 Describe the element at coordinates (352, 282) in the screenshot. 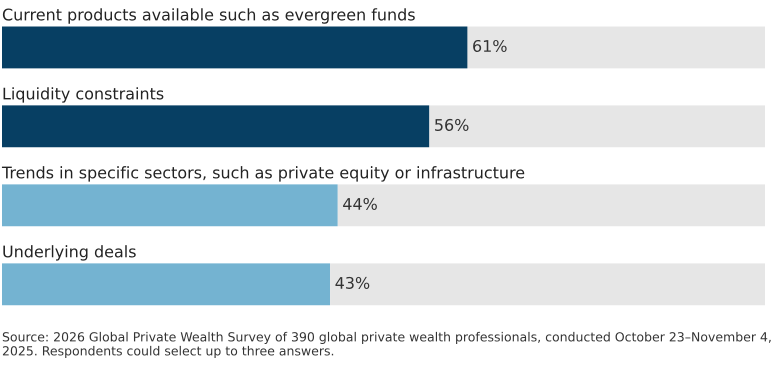

I see `data-label: 43%` at that location.